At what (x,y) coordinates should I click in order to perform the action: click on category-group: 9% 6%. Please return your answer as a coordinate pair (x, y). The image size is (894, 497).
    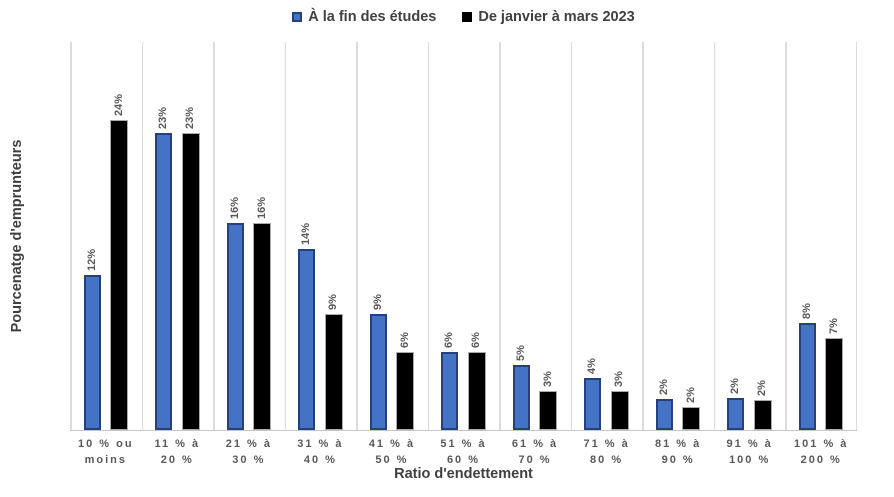
    Looking at the image, I should click on (392, 236).